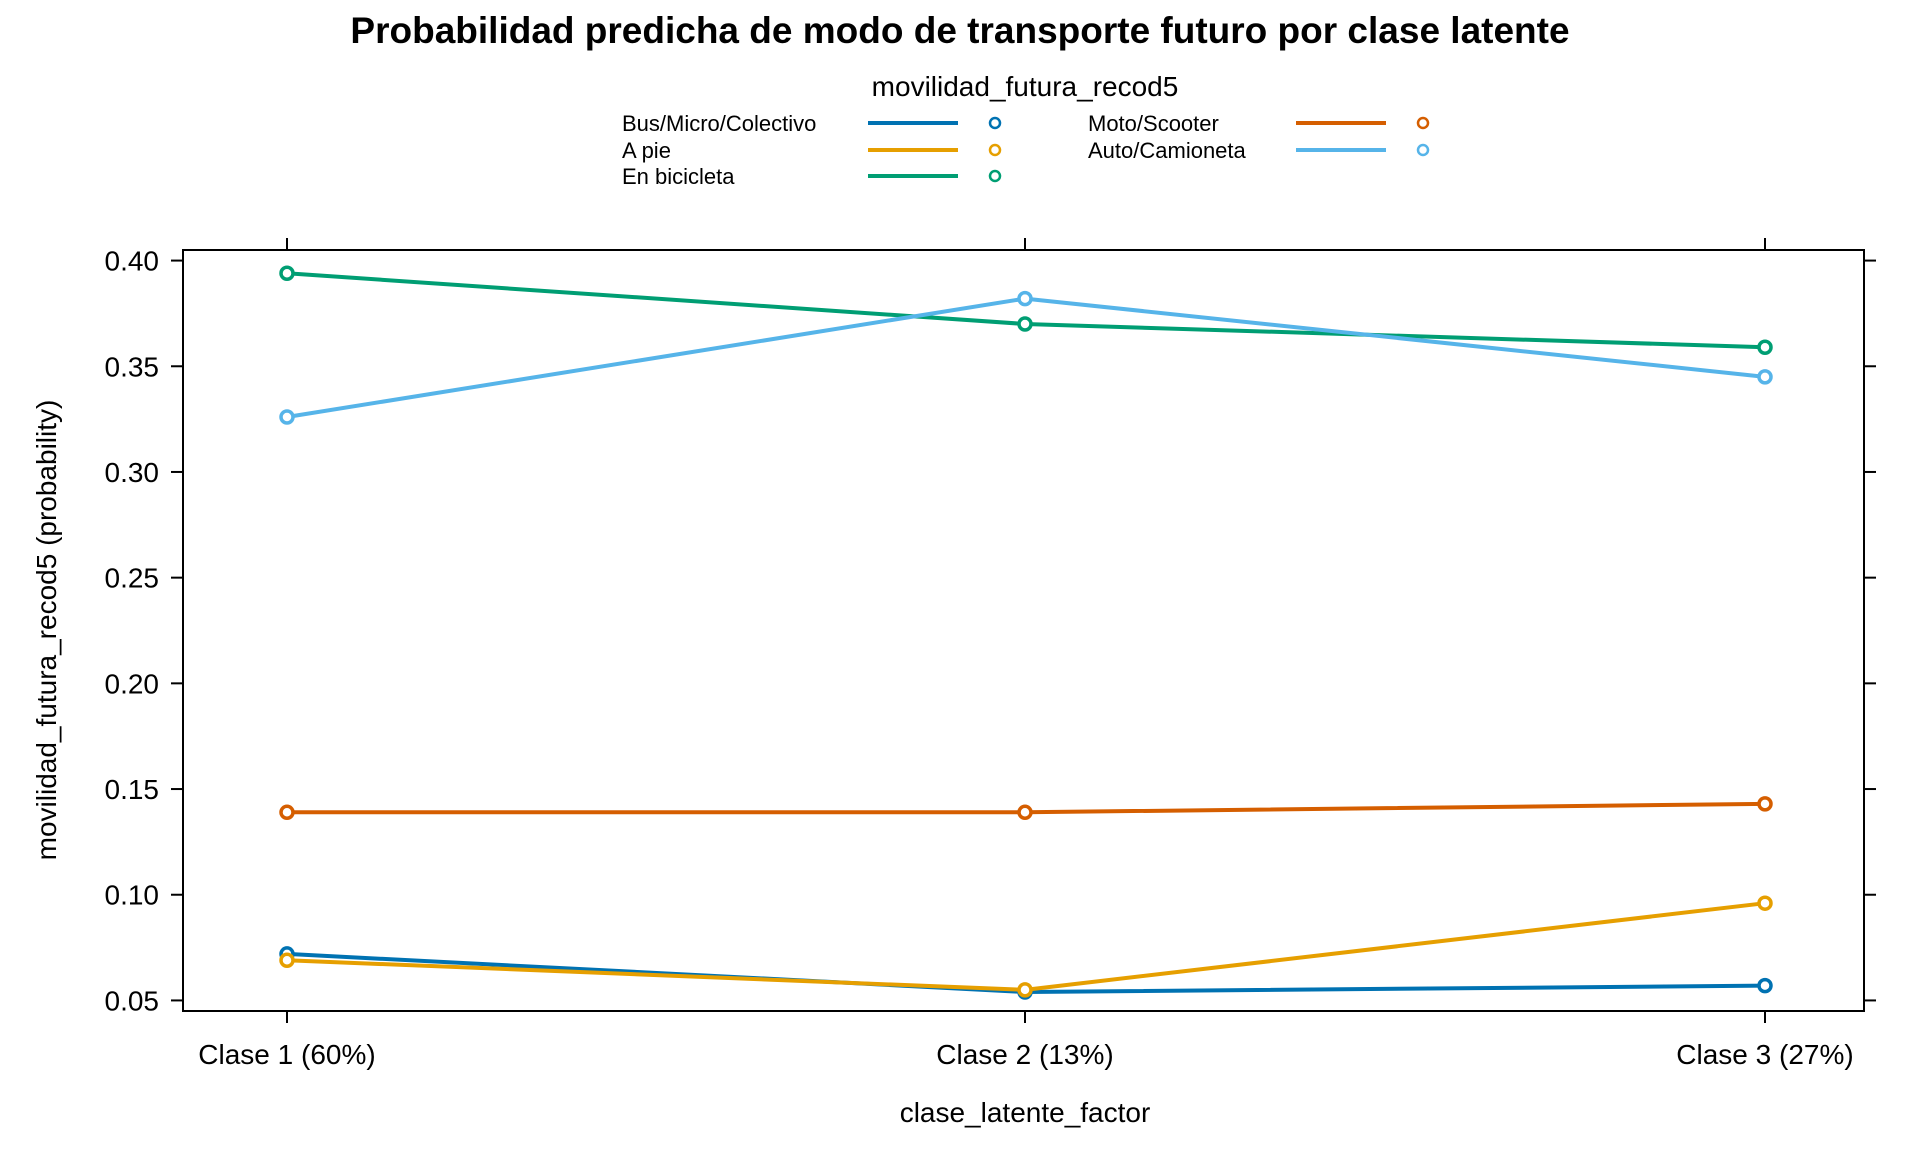 The width and height of the screenshot is (1920, 1152). I want to click on legend-label: A pie, so click(646, 150).